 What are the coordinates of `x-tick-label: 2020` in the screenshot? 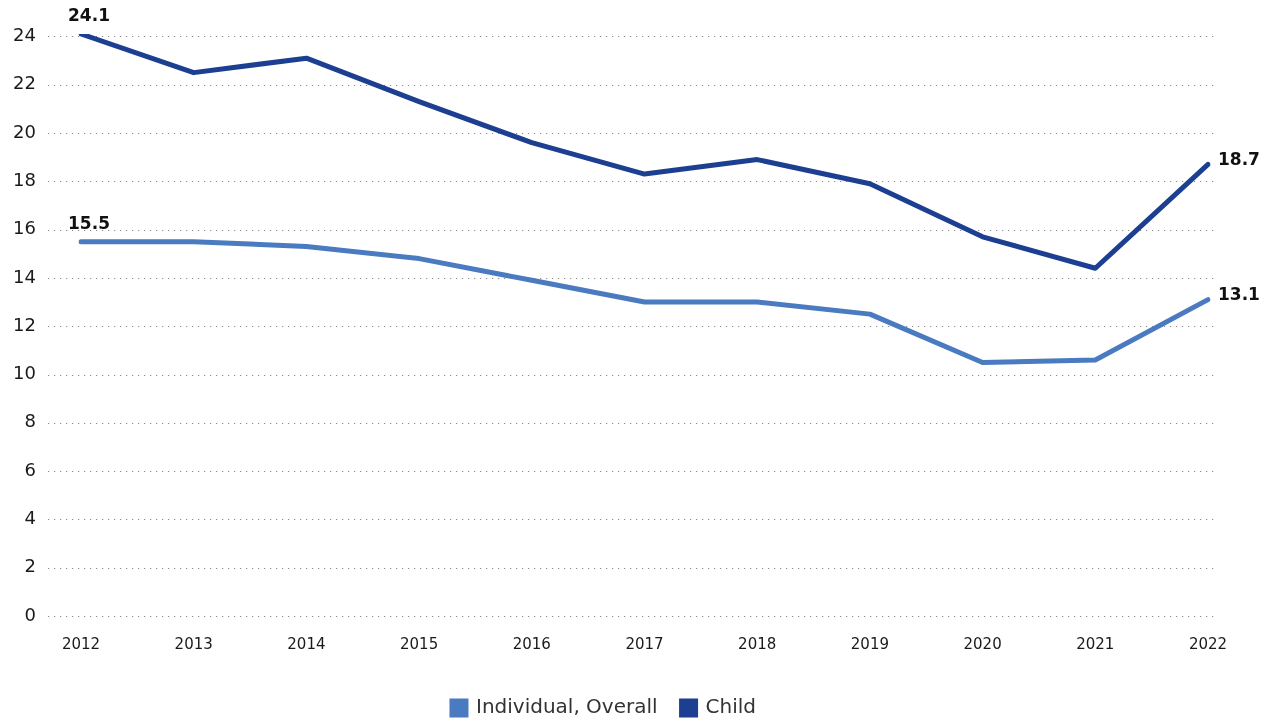 It's located at (982, 643).